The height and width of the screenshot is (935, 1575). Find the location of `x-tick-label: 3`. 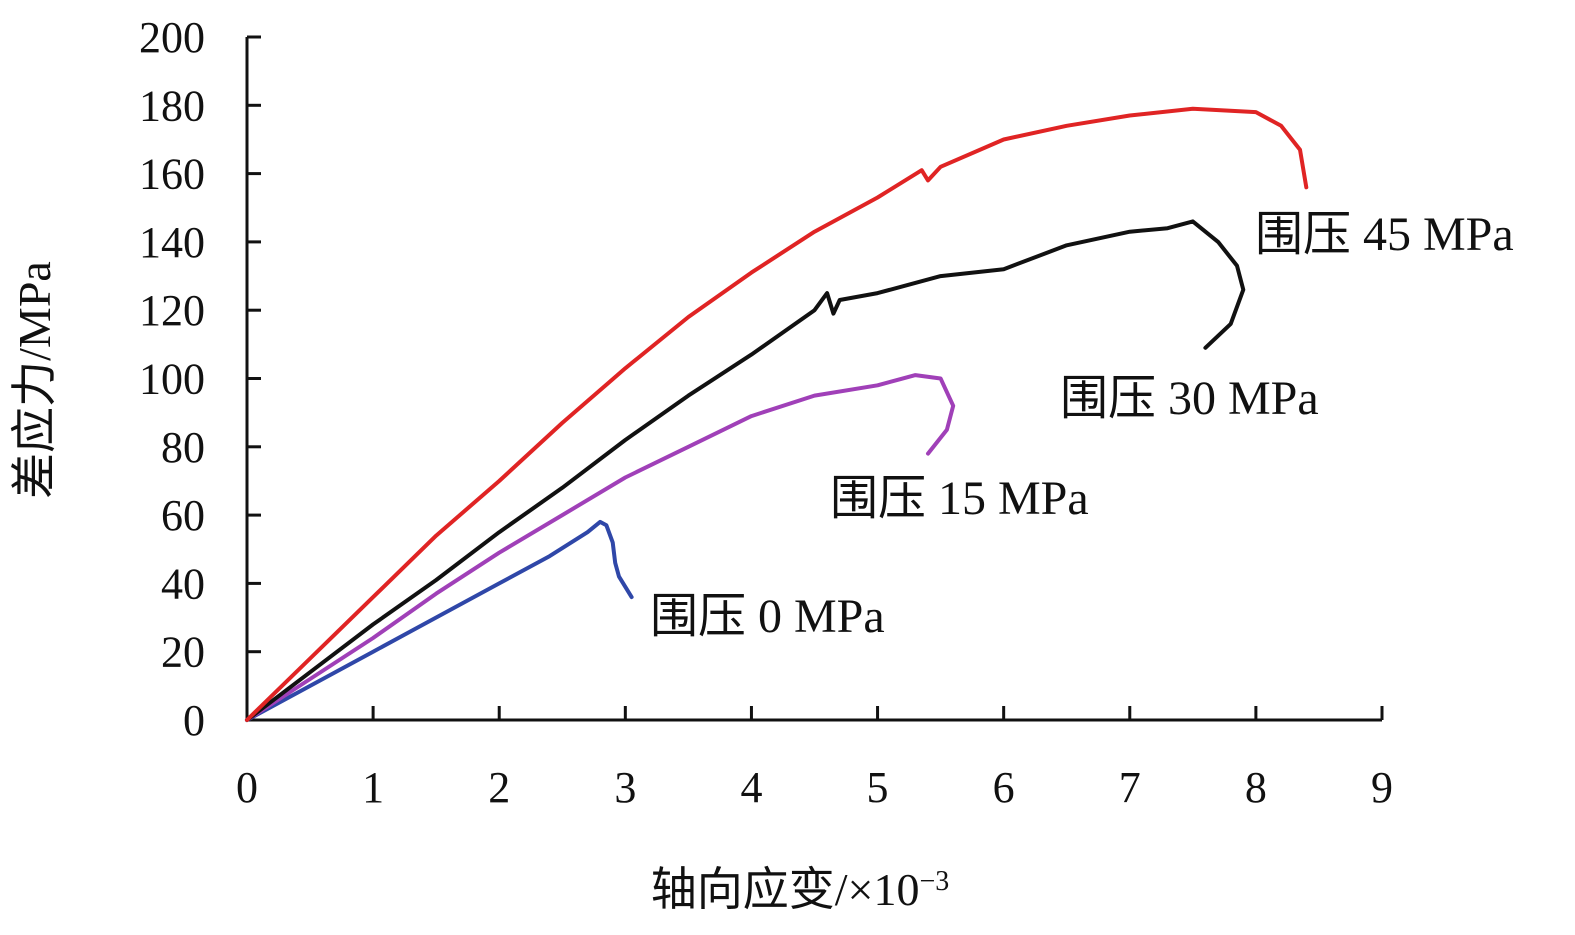

x-tick-label: 3 is located at coordinates (625, 787).